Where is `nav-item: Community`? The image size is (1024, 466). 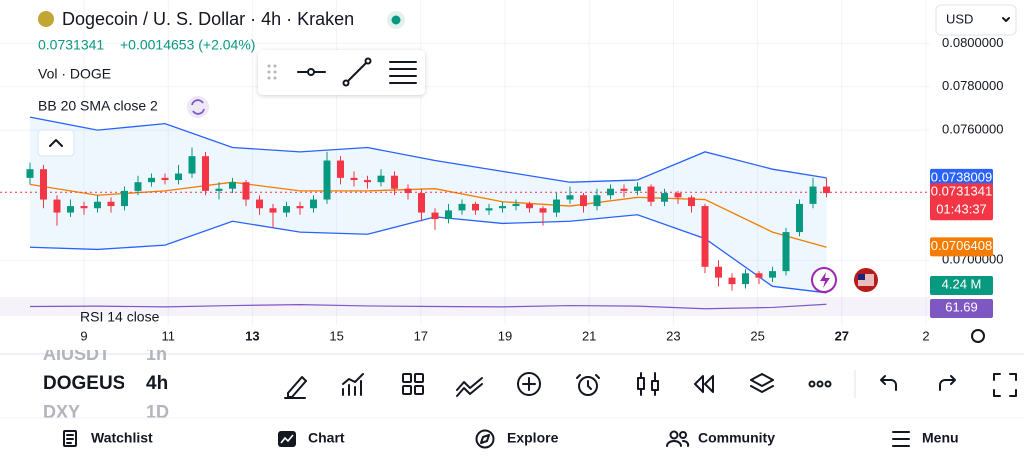 nav-item: Community is located at coordinates (736, 438).